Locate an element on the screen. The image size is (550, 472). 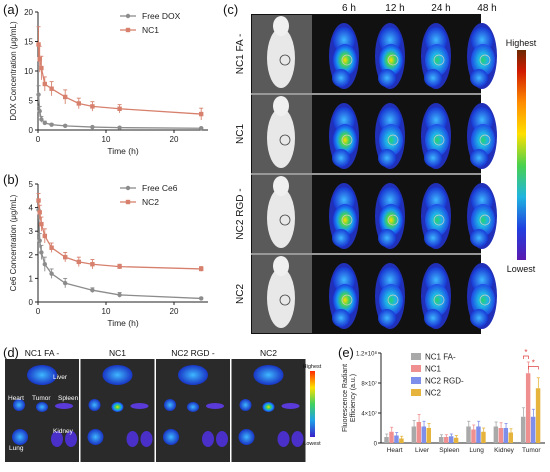
legend-label: NC1 FA- is located at coordinates (440, 357).